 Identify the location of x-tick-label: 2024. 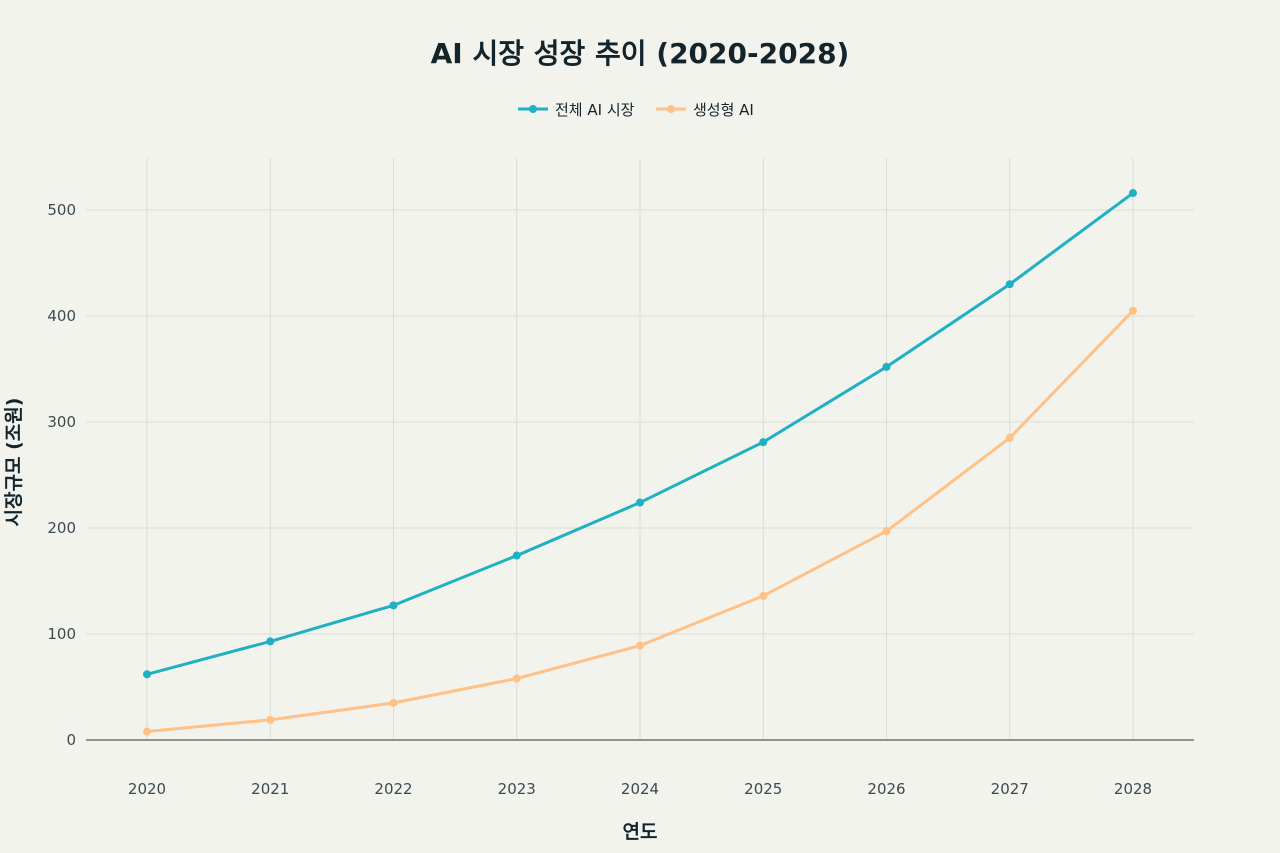
(640, 789).